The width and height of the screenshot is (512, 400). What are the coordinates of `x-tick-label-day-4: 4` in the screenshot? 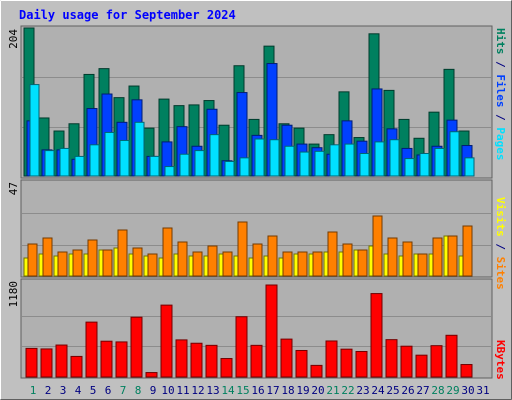 It's located at (78, 390).